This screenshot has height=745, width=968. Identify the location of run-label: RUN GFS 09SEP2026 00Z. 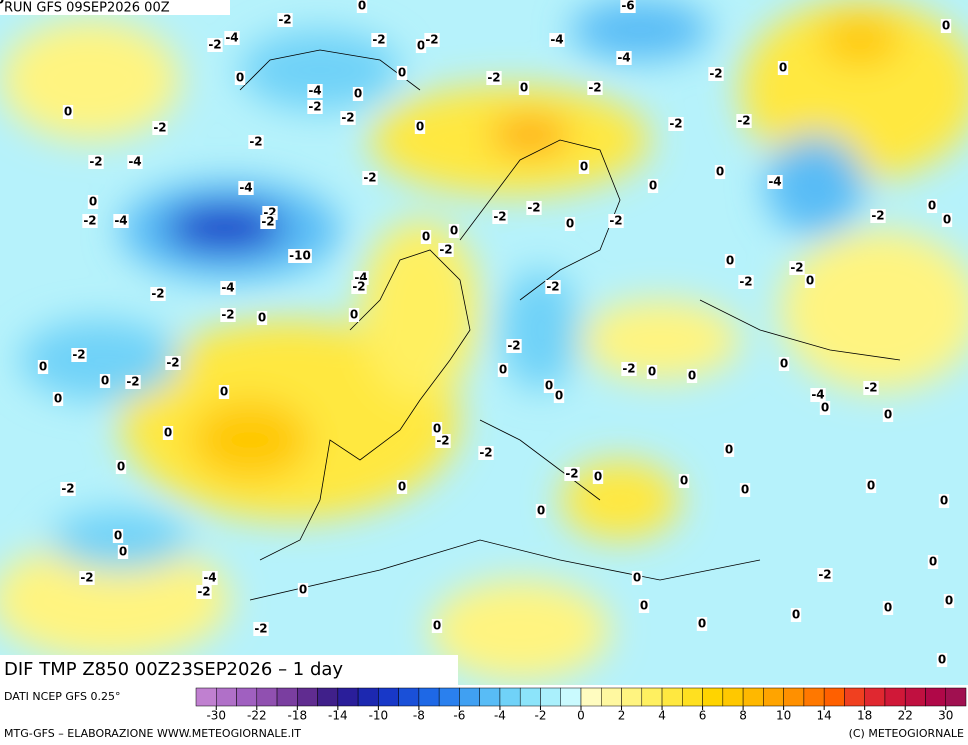
(87, 8).